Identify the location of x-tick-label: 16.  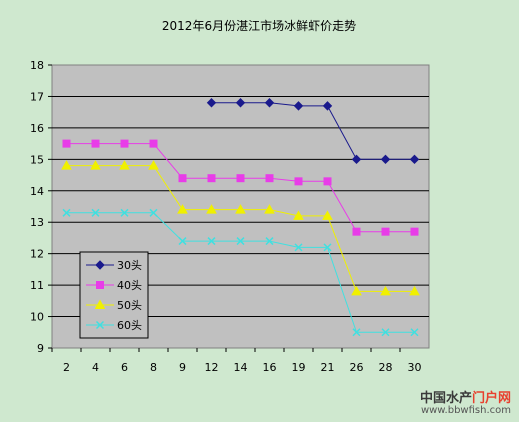
(270, 367).